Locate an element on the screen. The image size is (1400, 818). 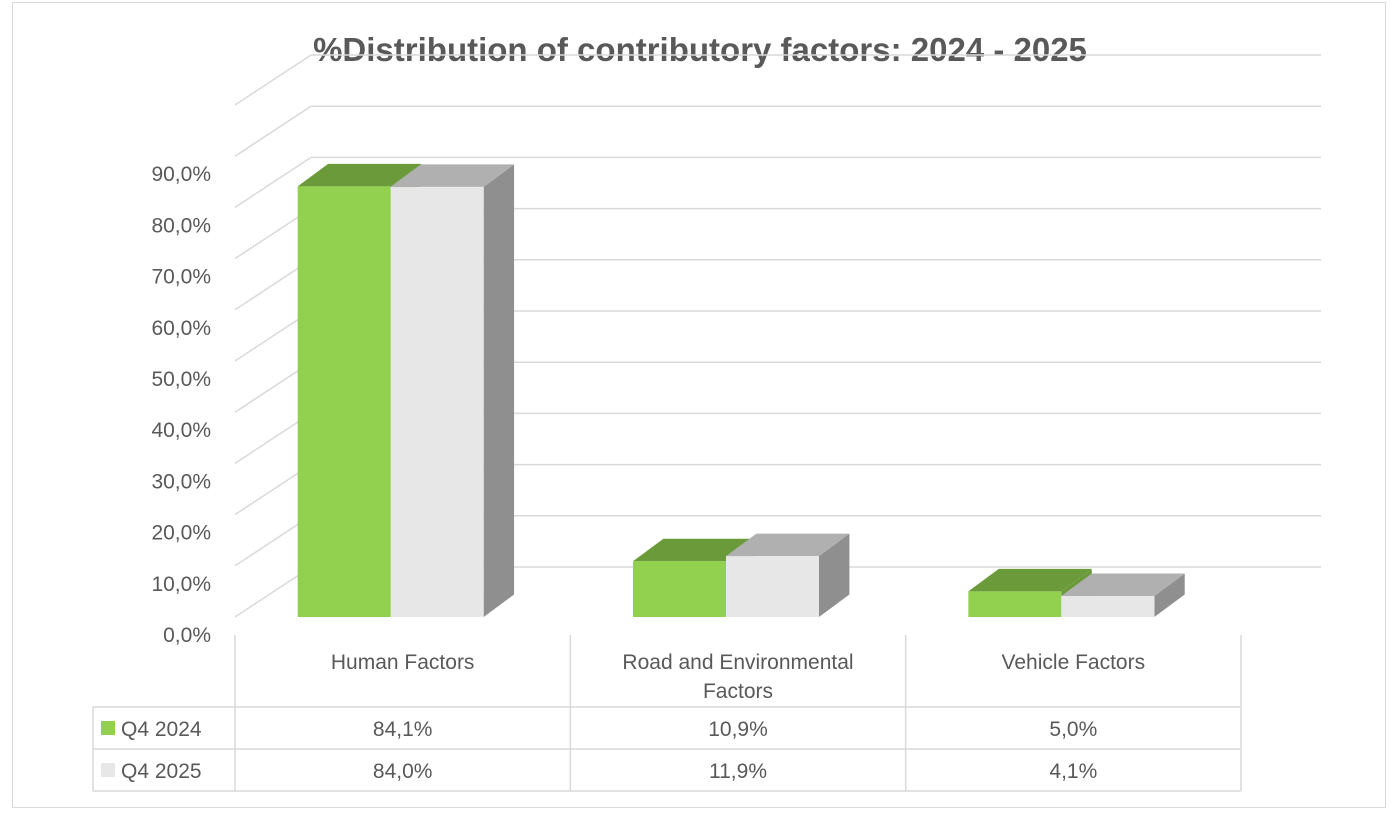
data-label: 5,0% is located at coordinates (1073, 729).